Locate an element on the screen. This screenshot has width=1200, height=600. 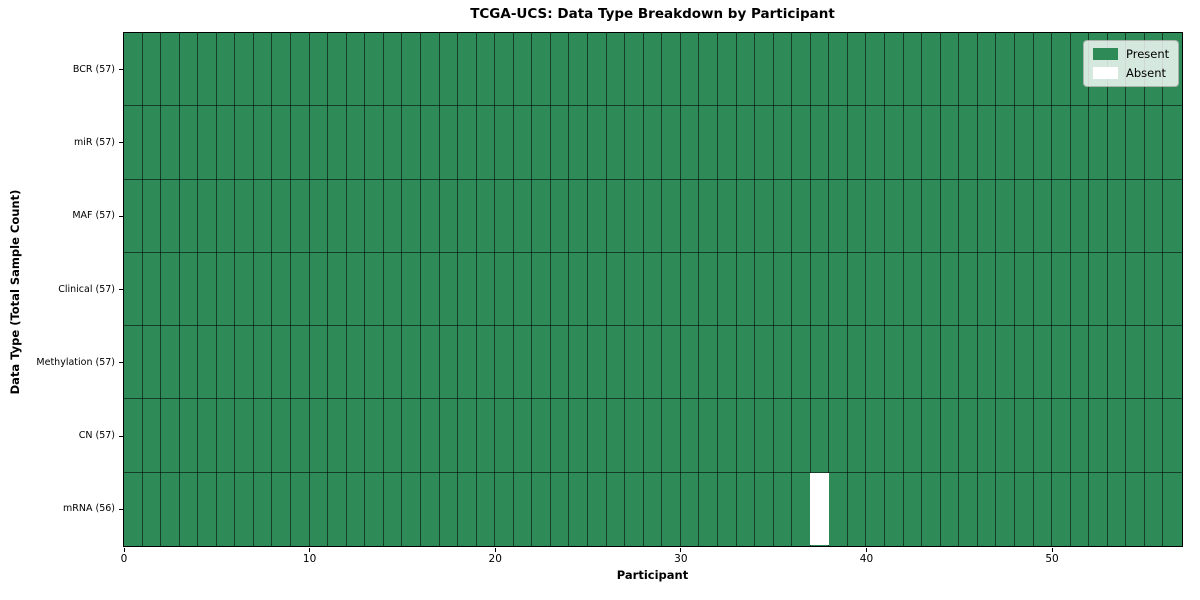
legend-label-absent: Absent is located at coordinates (1146, 73).